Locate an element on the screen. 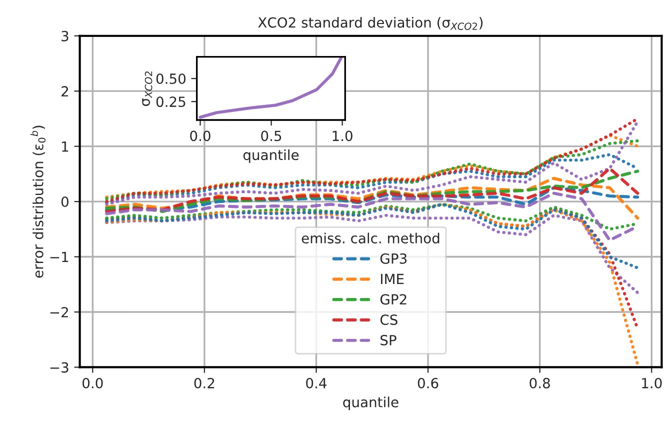 This screenshot has width=665, height=427. legend-label: IME is located at coordinates (392, 279).